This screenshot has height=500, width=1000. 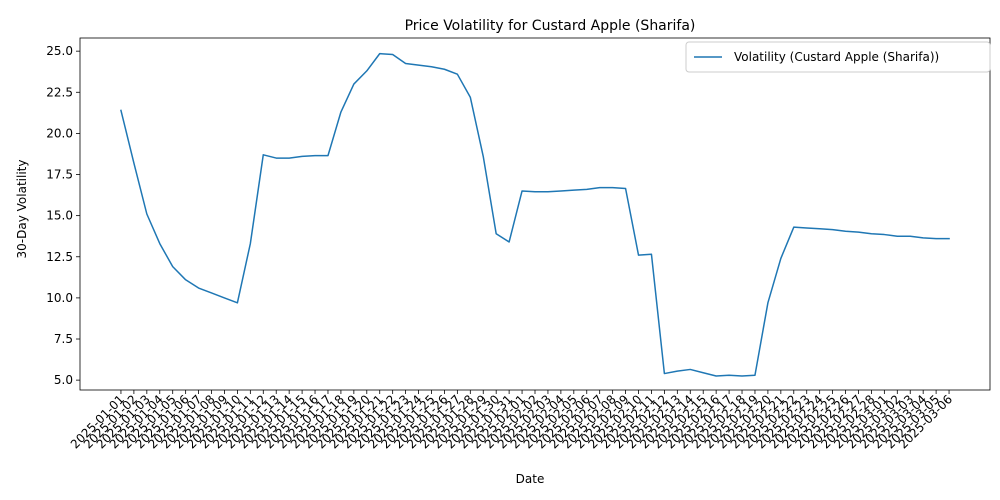 I want to click on x-axis-label: Date, so click(x=530, y=479).